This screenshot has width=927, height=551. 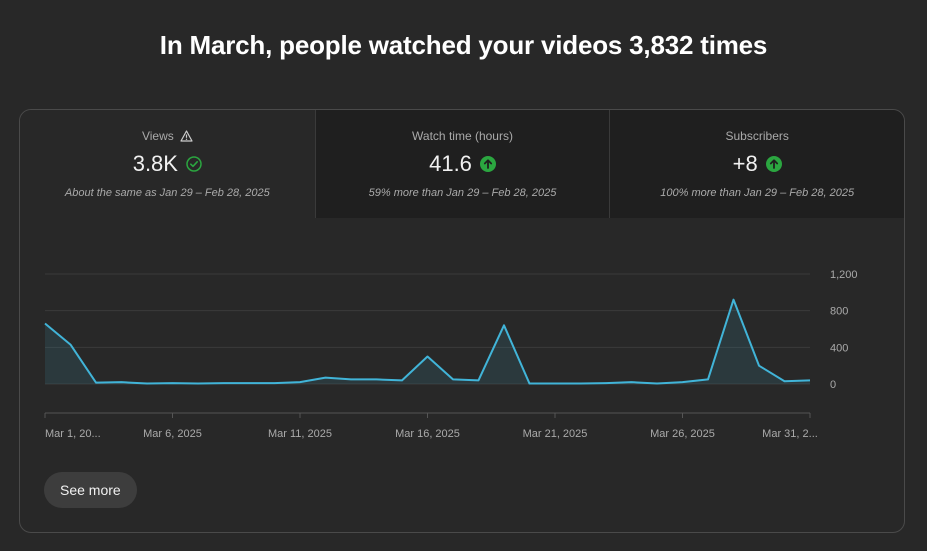 I want to click on x-tick-label: Mar 16, 2025, so click(x=427, y=434).